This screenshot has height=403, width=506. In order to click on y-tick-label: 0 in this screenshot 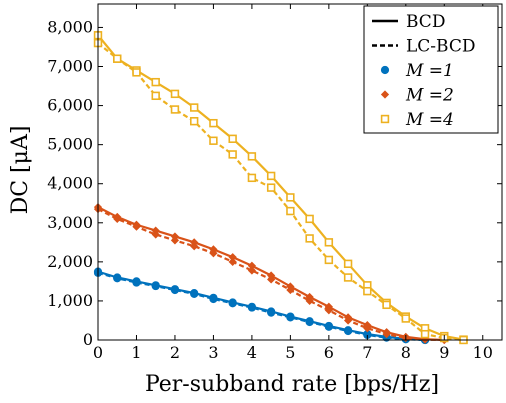, I will do `click(88, 339)`.